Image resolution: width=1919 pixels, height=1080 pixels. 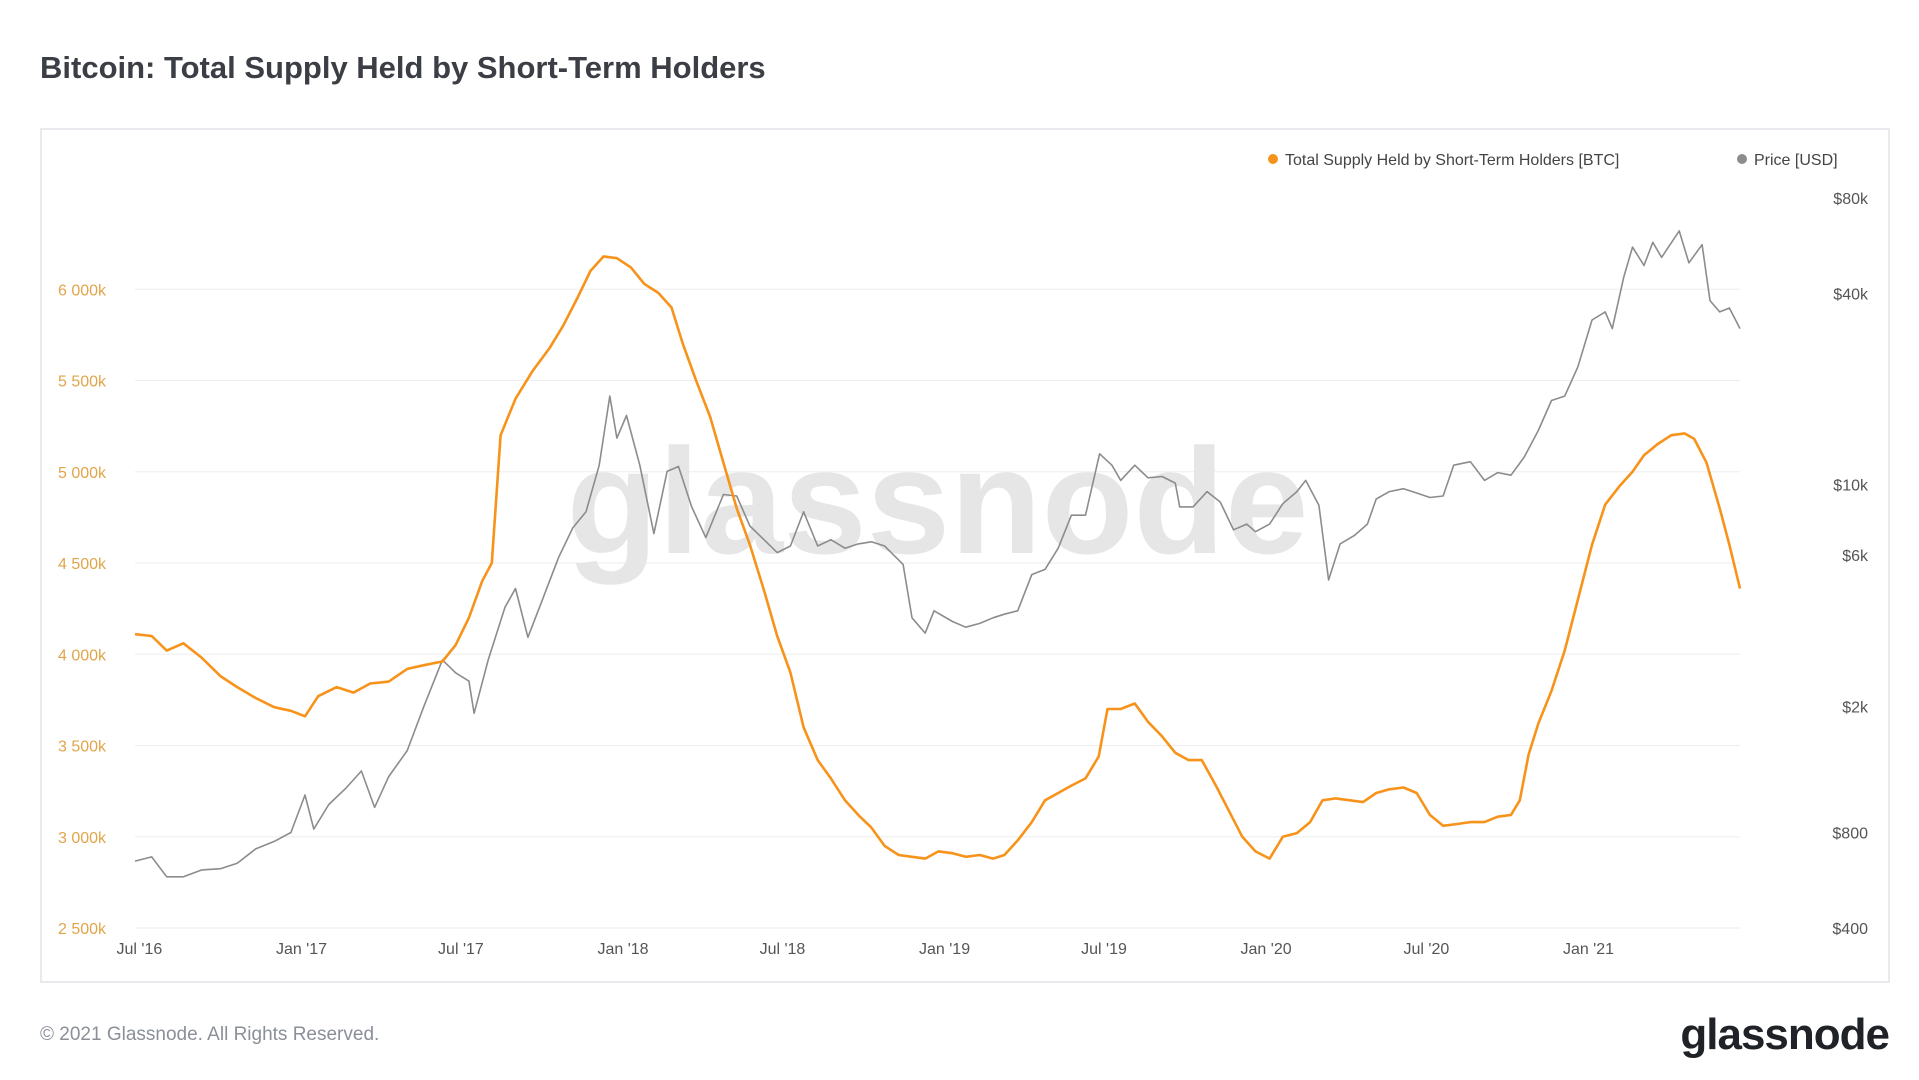 What do you see at coordinates (944, 949) in the screenshot?
I see `x-tick-label: Jan '19` at bounding box center [944, 949].